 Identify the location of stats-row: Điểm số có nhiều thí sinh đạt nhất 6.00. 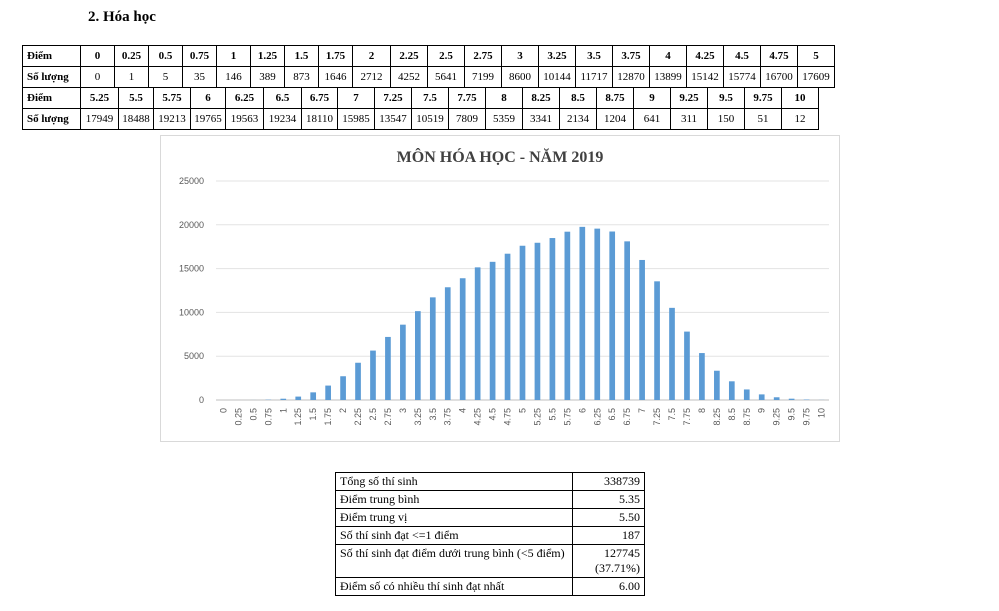
(490, 586).